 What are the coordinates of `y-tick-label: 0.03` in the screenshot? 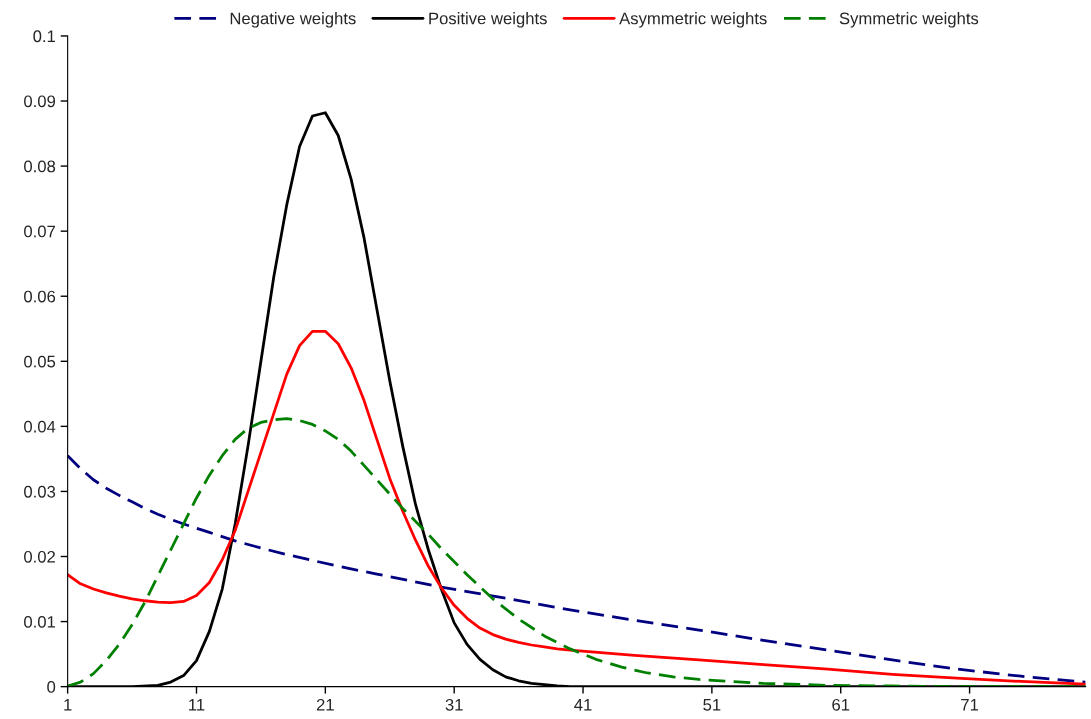 It's located at (40, 491).